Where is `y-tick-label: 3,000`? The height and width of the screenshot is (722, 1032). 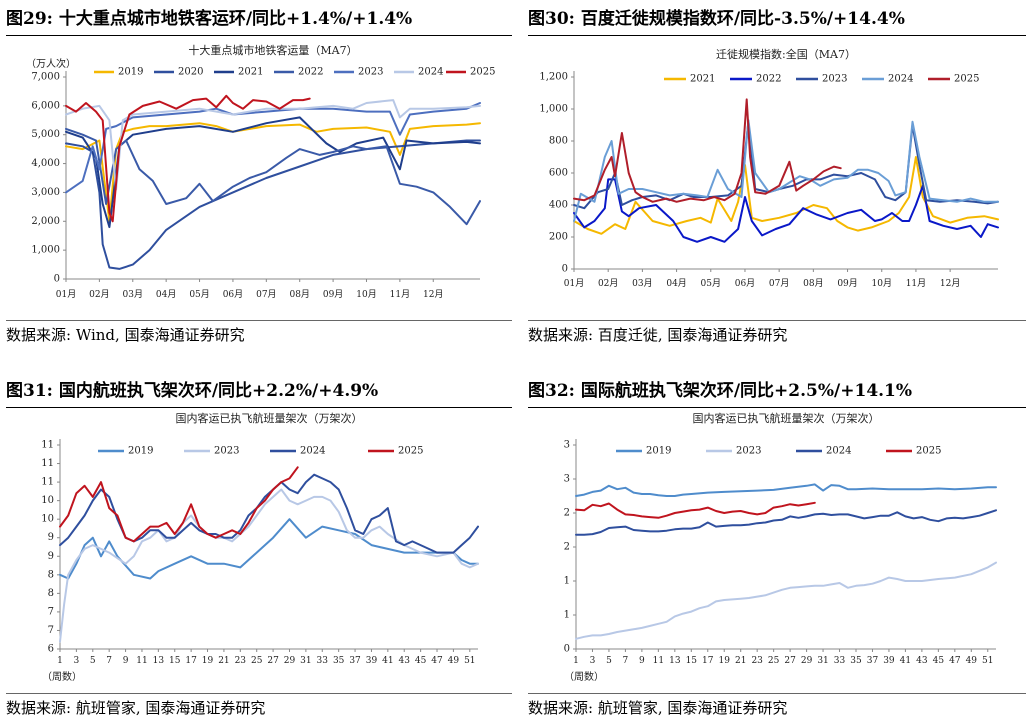 y-tick-label: 3,000 is located at coordinates (45, 192).